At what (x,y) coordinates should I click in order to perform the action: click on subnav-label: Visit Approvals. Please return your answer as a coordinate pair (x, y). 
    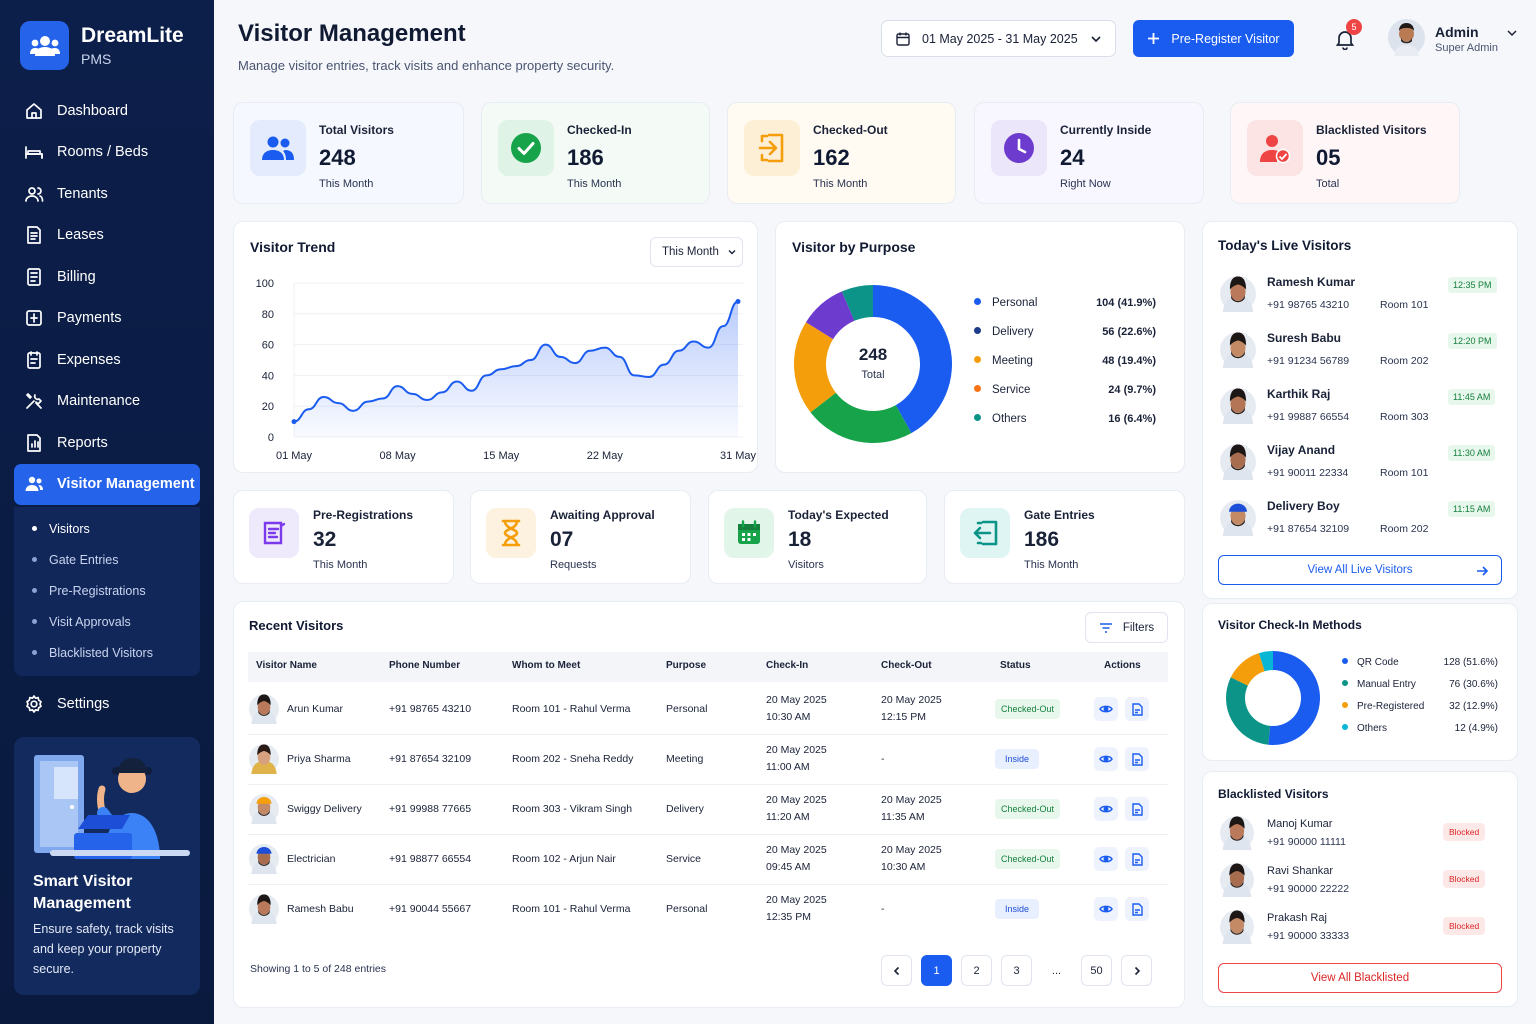
    Looking at the image, I should click on (90, 621).